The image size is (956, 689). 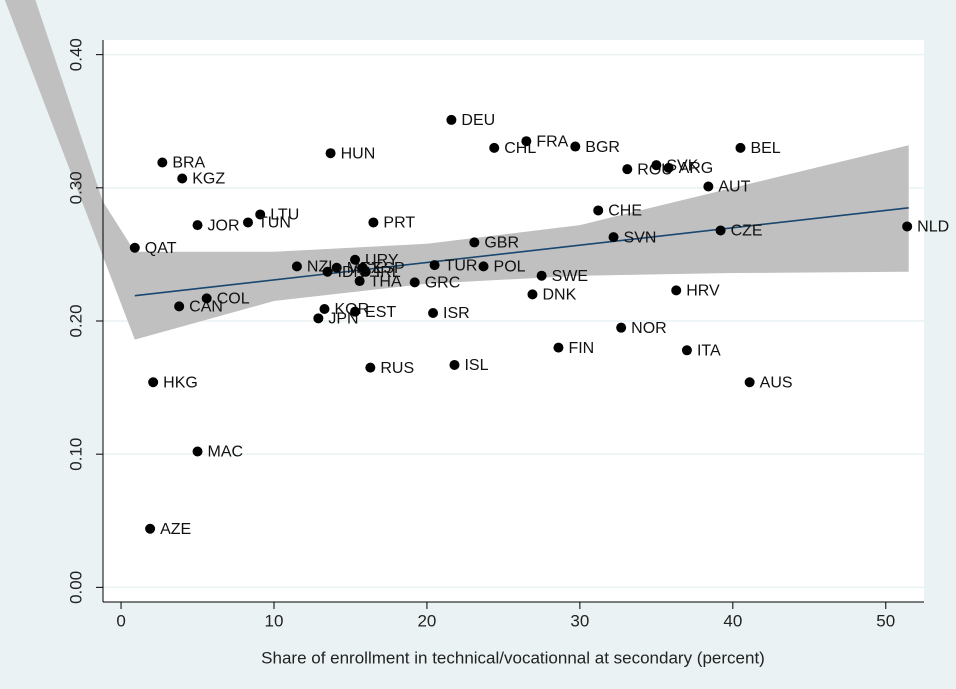 What do you see at coordinates (161, 248) in the screenshot?
I see `point-label: QAT` at bounding box center [161, 248].